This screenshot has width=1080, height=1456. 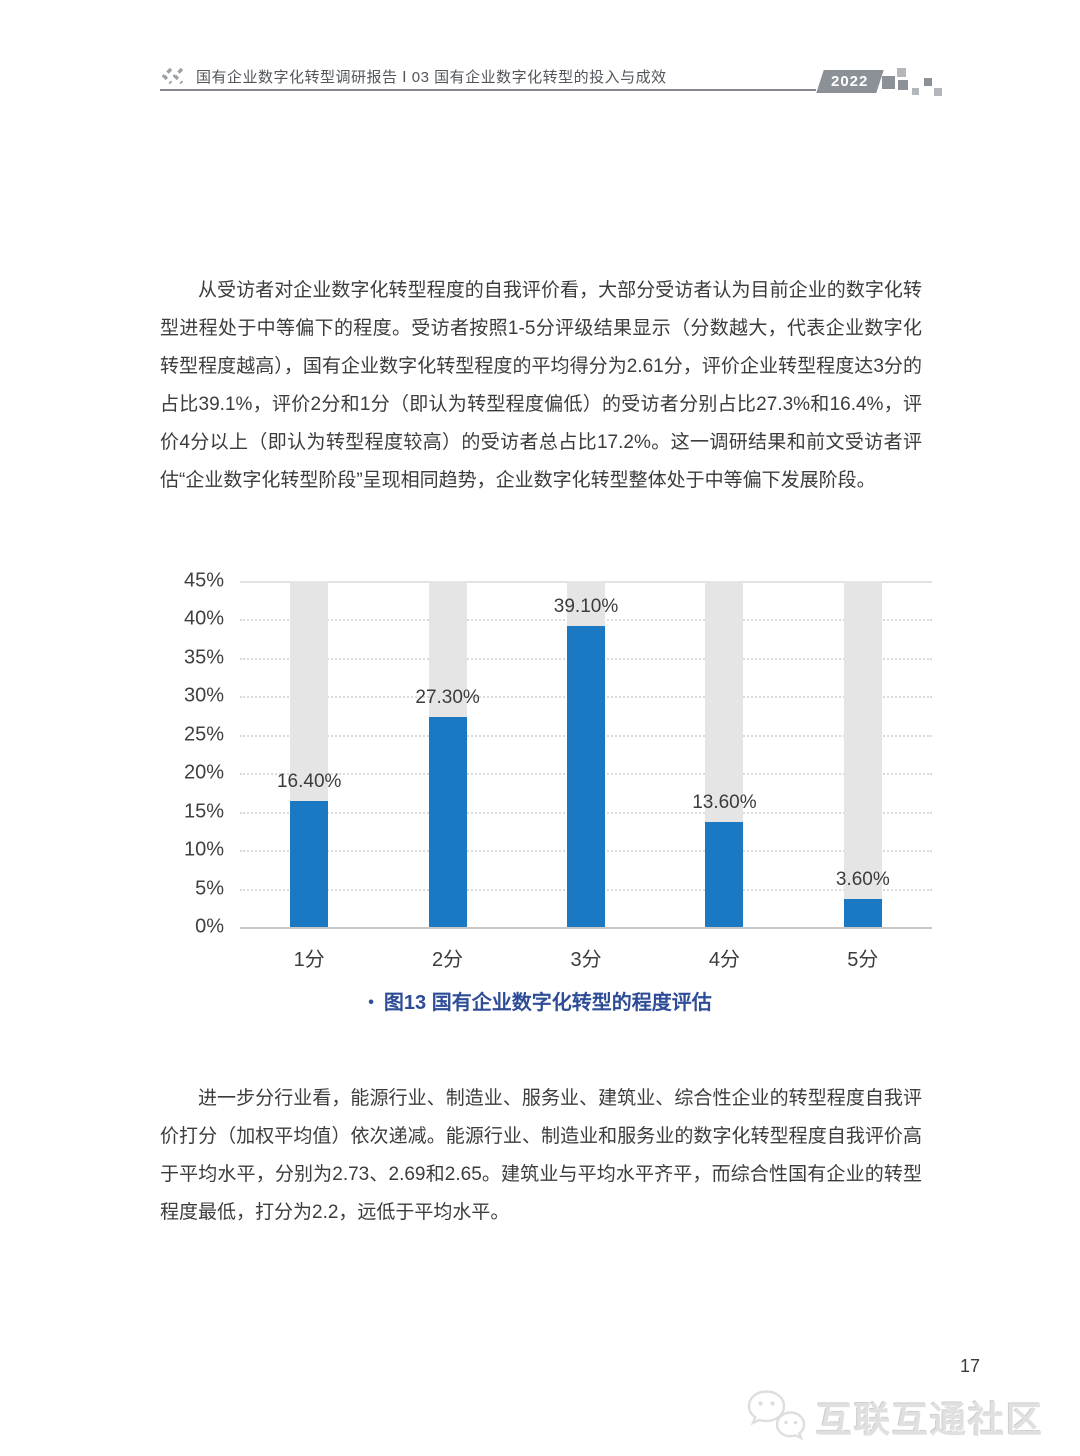 I want to click on page-header: 国有企业数字化转型调研报告 Ⅰ 03 国有企业数字化转型的投入与成效, so click(x=550, y=76).